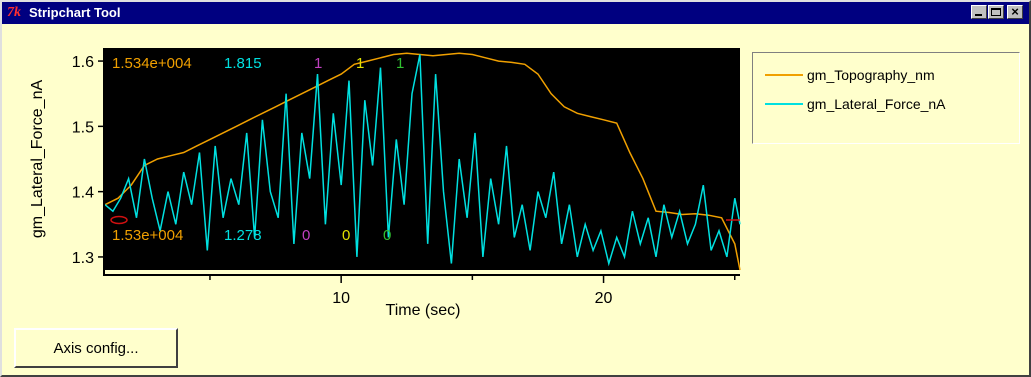 The image size is (1031, 377). I want to click on maximize-icon, so click(996, 12).